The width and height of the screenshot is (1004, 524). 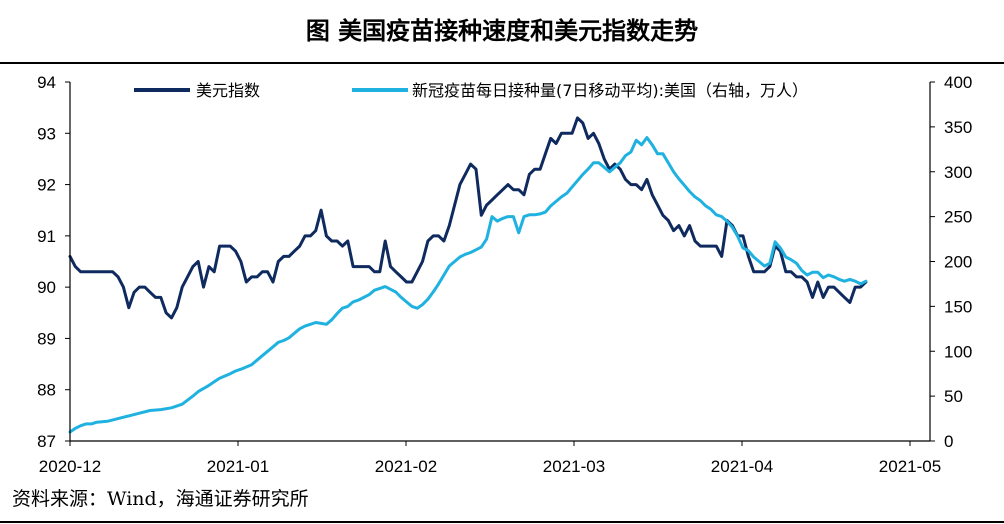 What do you see at coordinates (46, 236) in the screenshot?
I see `left-tick-label: 91` at bounding box center [46, 236].